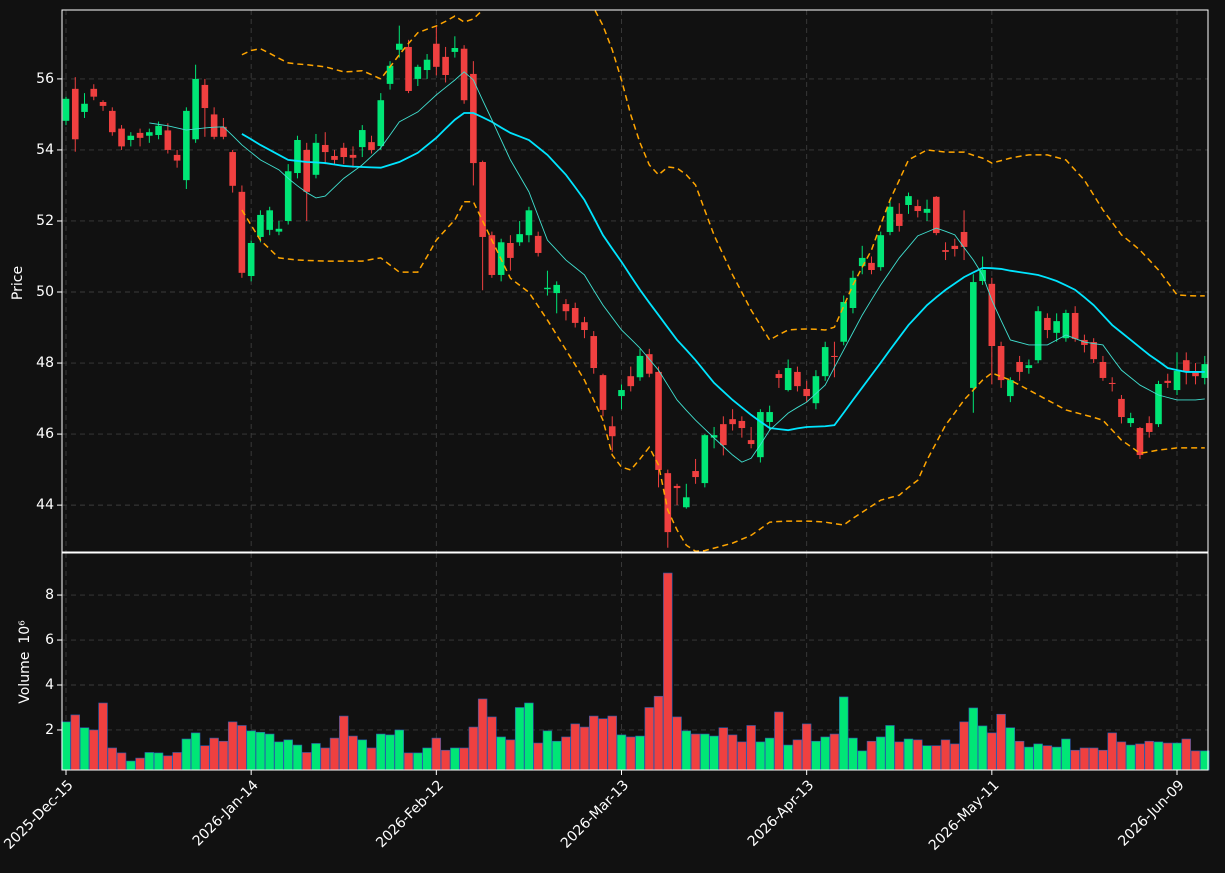 The height and width of the screenshot is (873, 1225). Describe the element at coordinates (45, 79) in the screenshot. I see `y-tick-label: 56` at that location.